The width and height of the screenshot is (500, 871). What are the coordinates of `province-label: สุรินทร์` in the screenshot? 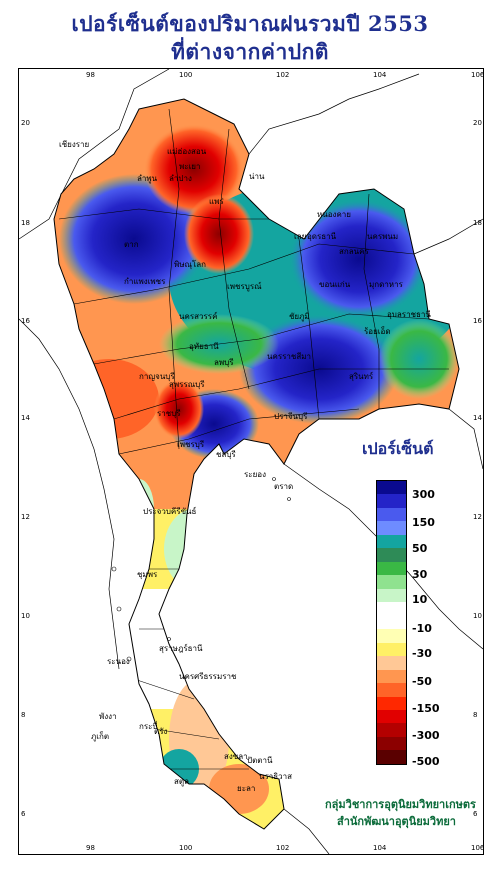 It's located at (361, 376).